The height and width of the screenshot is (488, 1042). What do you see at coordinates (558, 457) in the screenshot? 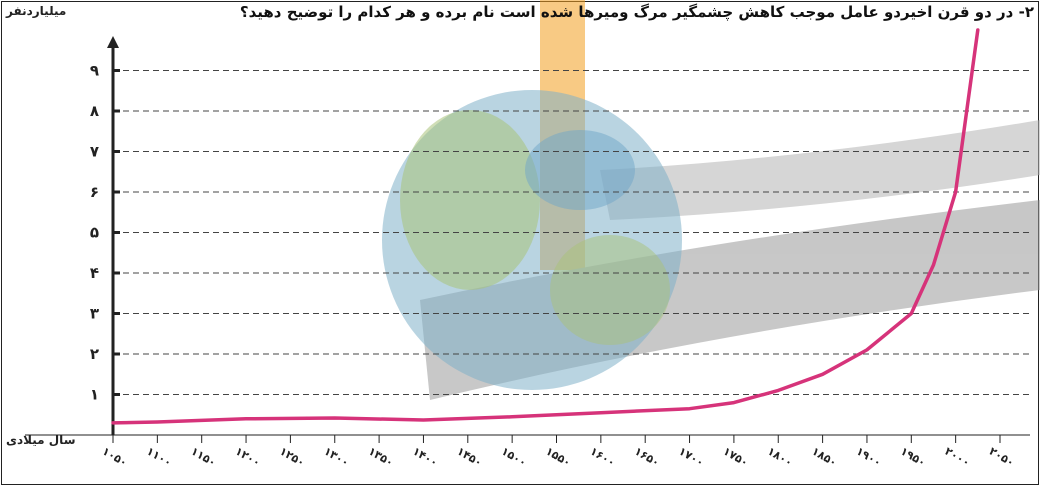
I see `x-tick-label: ۱۵۵۰` at bounding box center [558, 457].